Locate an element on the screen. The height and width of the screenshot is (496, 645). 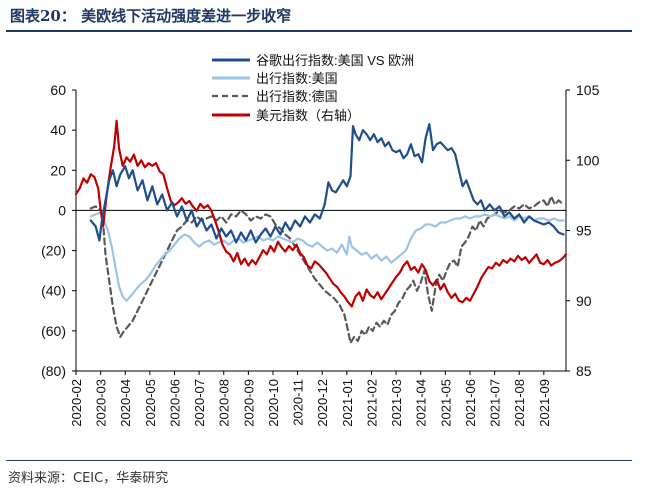
figure-title: 图表20： 美欧线下活动强度差进一步收窄 is located at coordinates (151, 16).